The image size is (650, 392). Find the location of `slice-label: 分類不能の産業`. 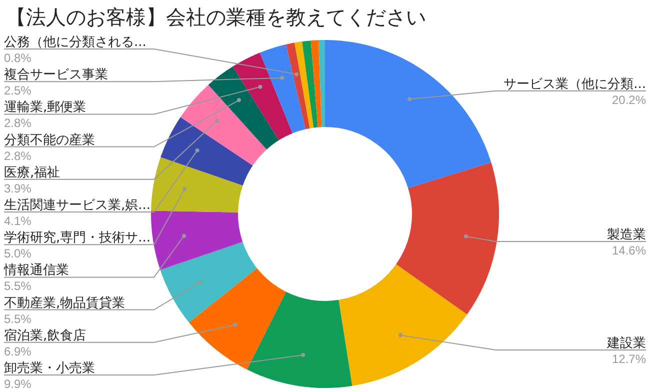

slice-label: 分類不能の産業 is located at coordinates (49, 140).